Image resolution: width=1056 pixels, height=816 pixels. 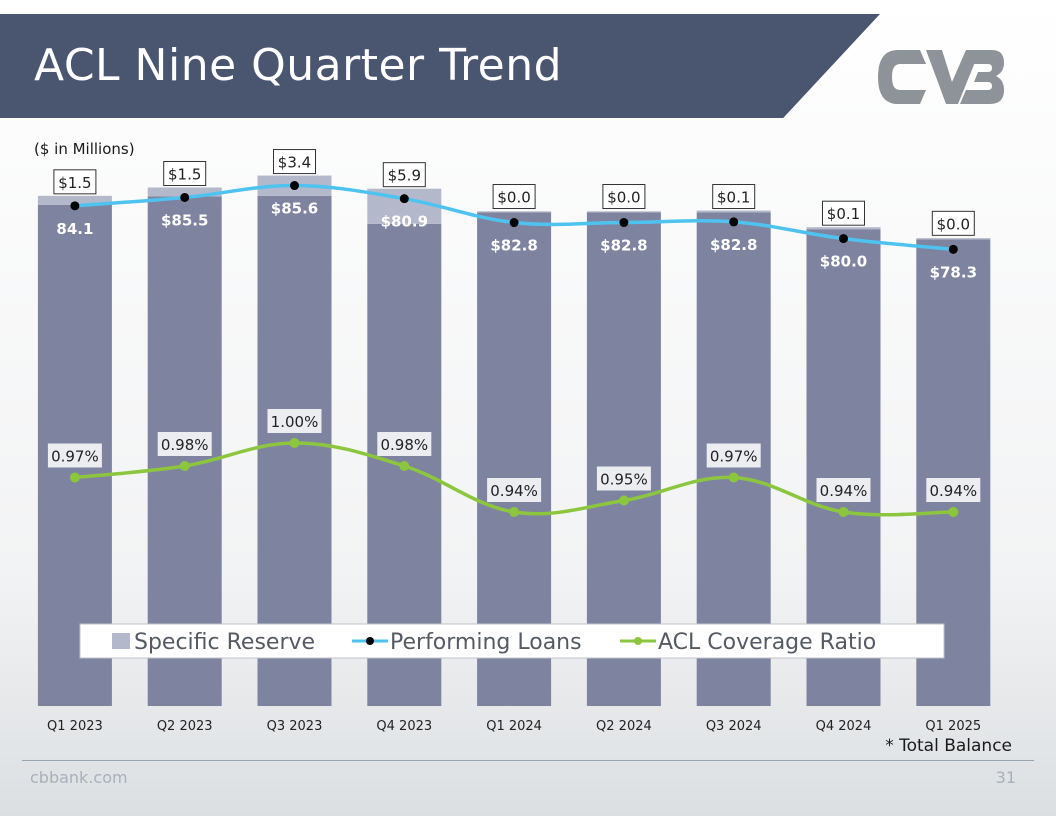 What do you see at coordinates (734, 726) in the screenshot?
I see `x-tick-label: Q3 2024` at bounding box center [734, 726].